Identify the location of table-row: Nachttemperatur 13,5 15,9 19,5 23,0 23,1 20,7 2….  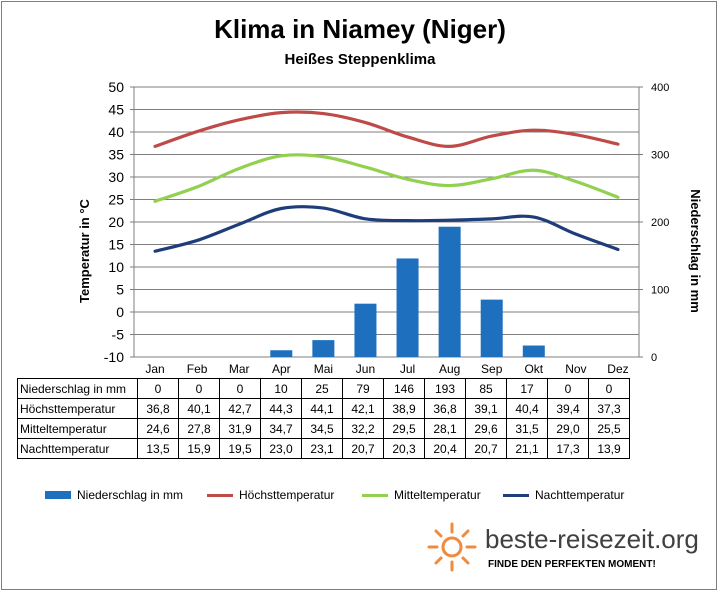
(323, 448).